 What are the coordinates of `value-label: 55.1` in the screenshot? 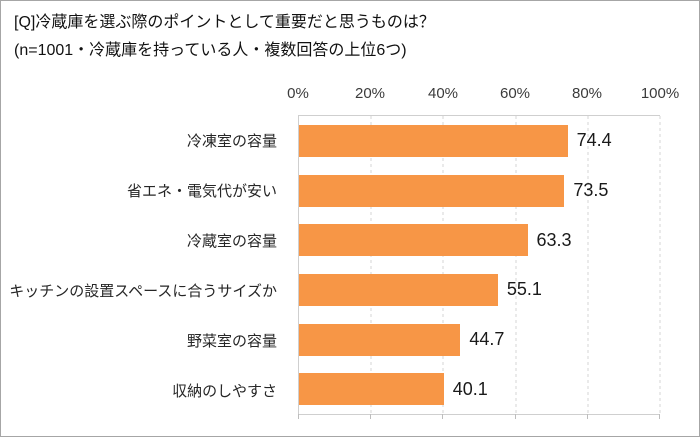 It's located at (524, 289).